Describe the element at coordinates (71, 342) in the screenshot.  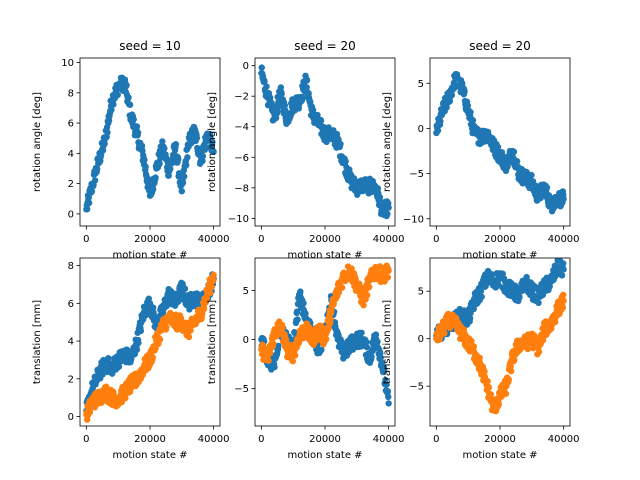
I see `y-tick-label: 4` at that location.